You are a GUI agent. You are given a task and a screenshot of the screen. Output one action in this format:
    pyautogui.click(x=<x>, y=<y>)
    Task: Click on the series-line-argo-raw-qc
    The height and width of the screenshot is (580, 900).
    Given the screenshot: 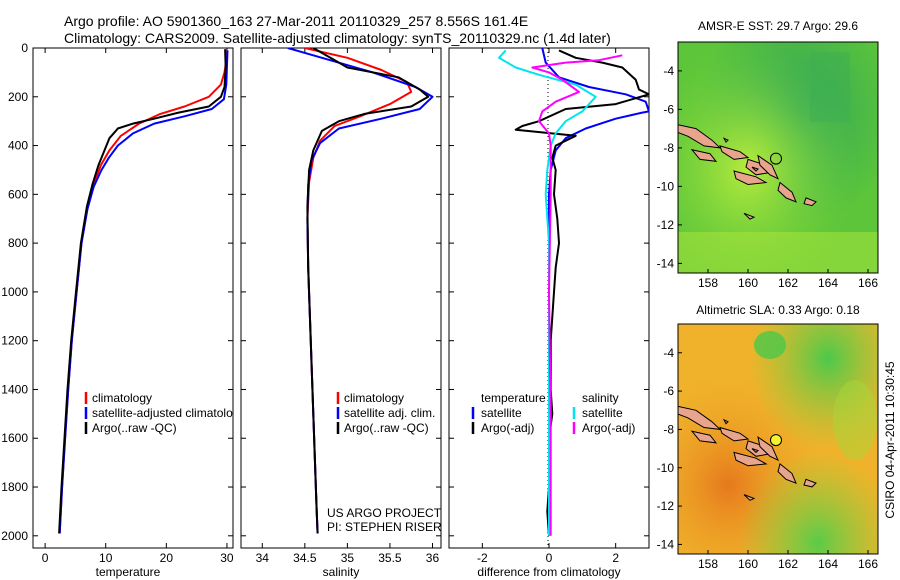 What is the action you would take?
    pyautogui.click(x=368, y=291)
    